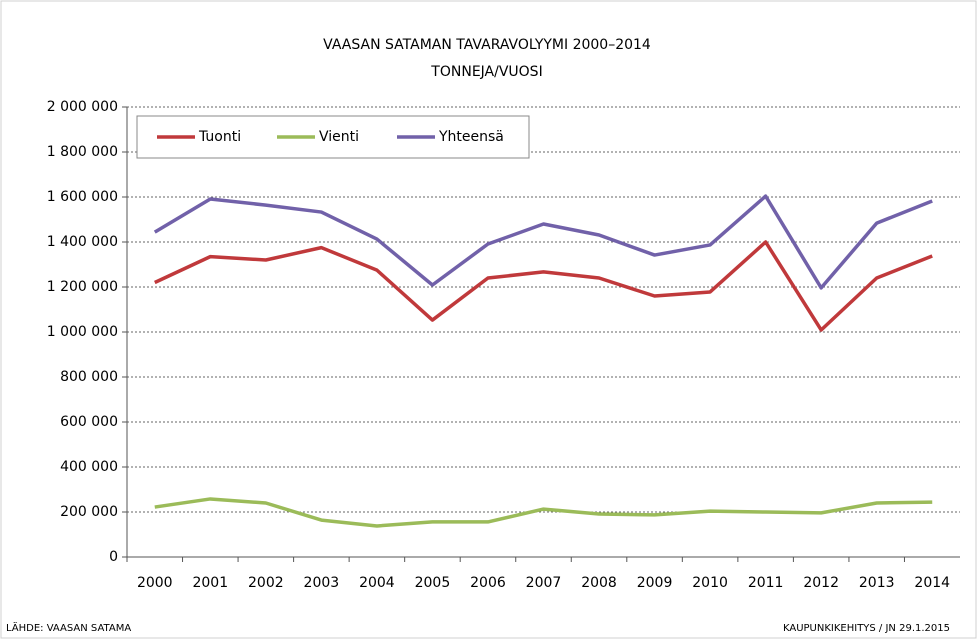  What do you see at coordinates (877, 583) in the screenshot?
I see `x-tick-label: 2013` at bounding box center [877, 583].